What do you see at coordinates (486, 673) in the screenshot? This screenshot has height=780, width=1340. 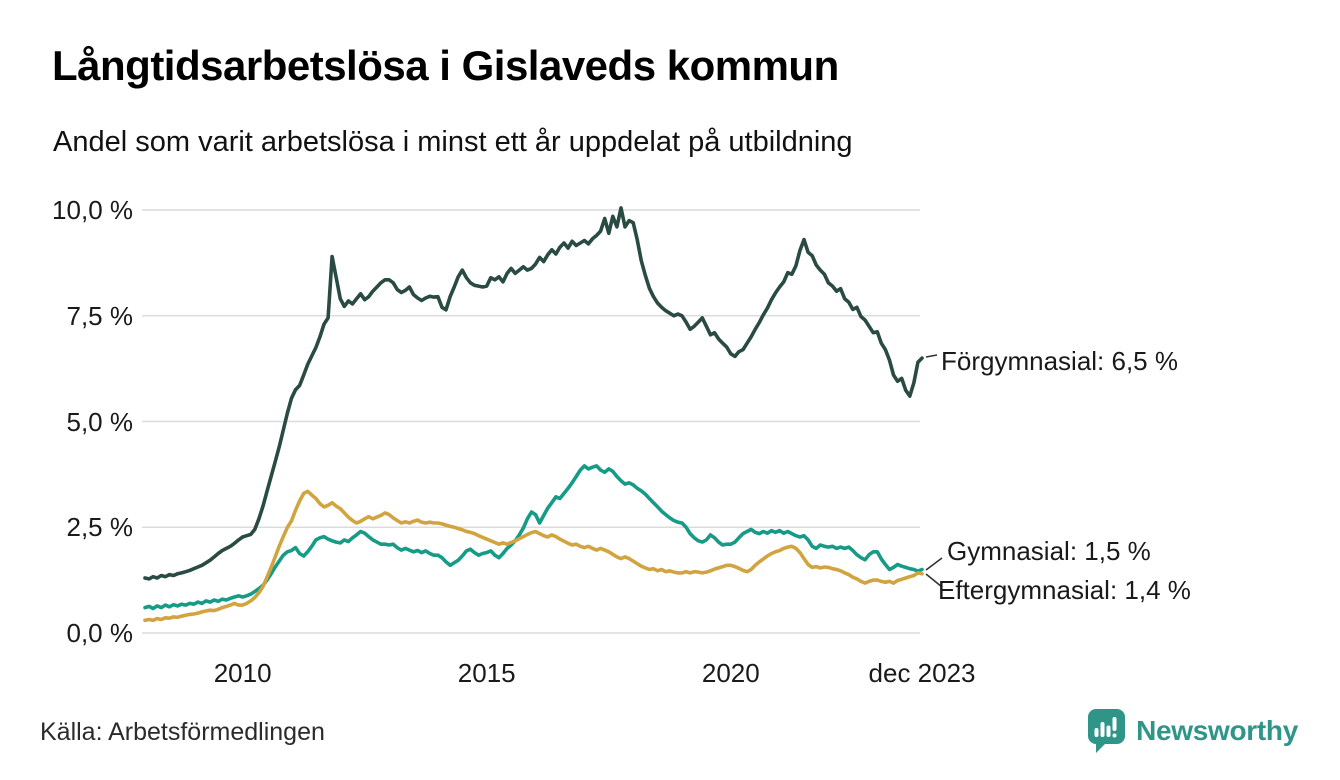 I see `x-tick-label: 2015` at bounding box center [486, 673].